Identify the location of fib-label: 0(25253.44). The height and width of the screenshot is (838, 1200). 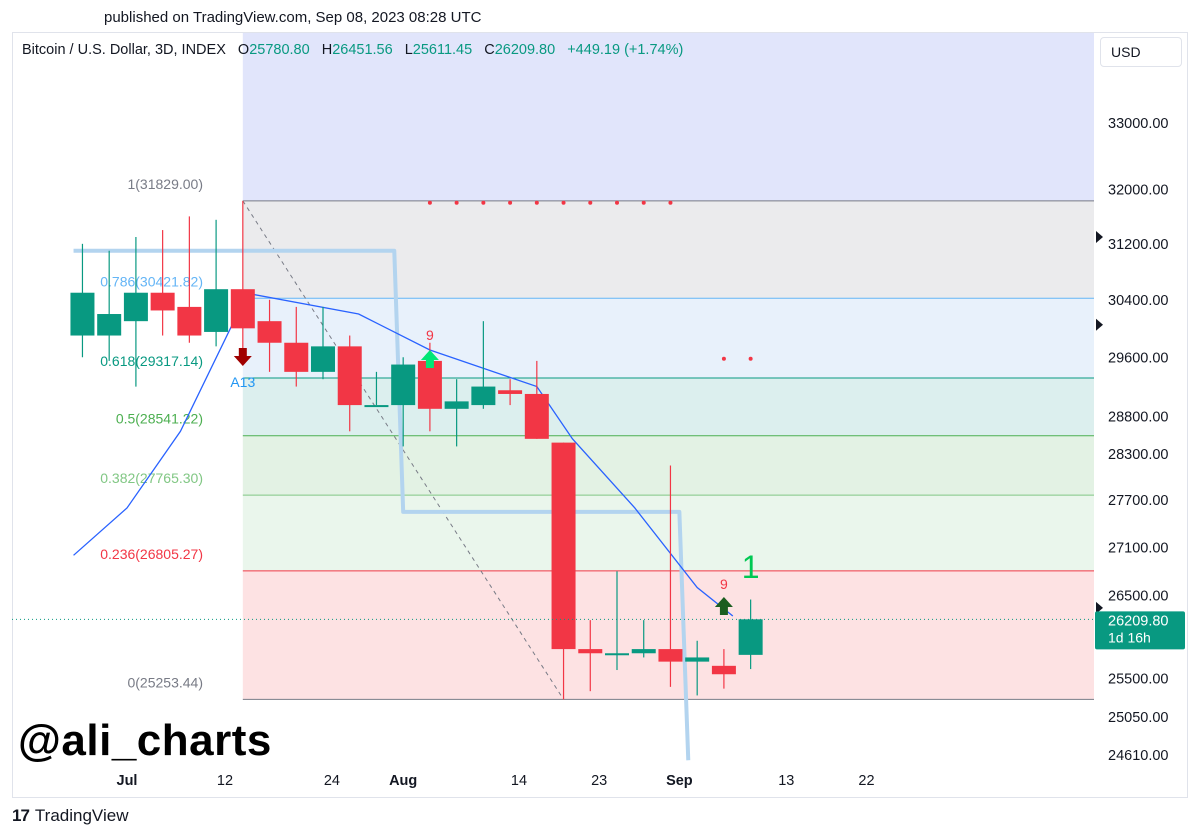
(165, 682).